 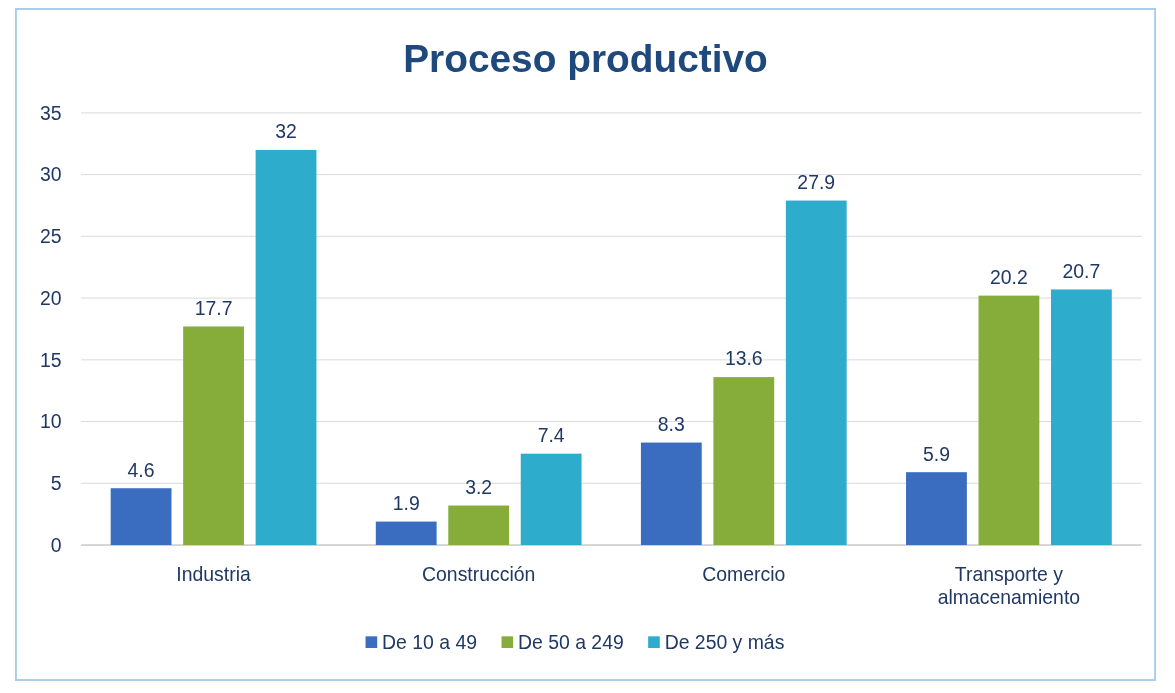 I want to click on x-tick-label: Industria, so click(x=213, y=573).